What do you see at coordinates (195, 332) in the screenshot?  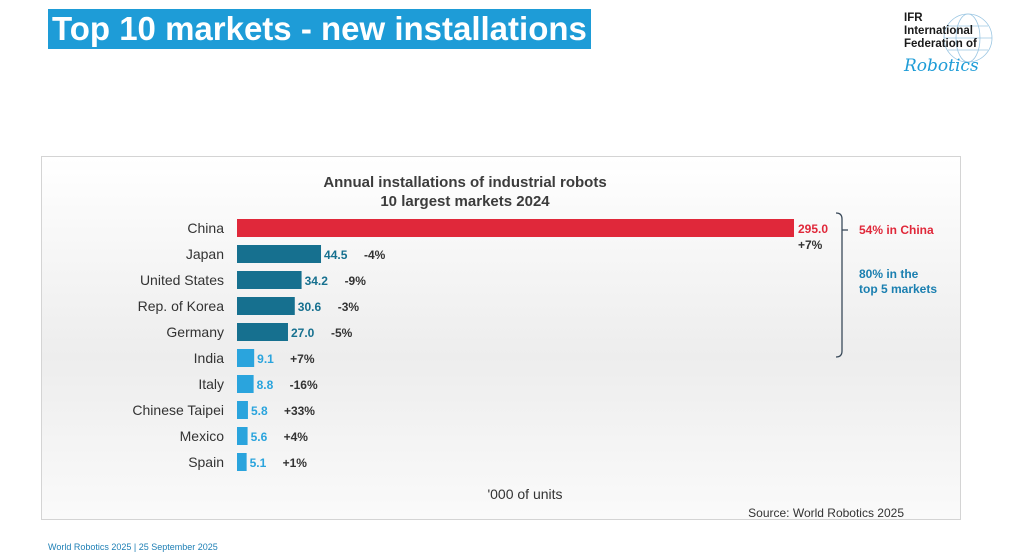 I see `category-label: Germany` at bounding box center [195, 332].